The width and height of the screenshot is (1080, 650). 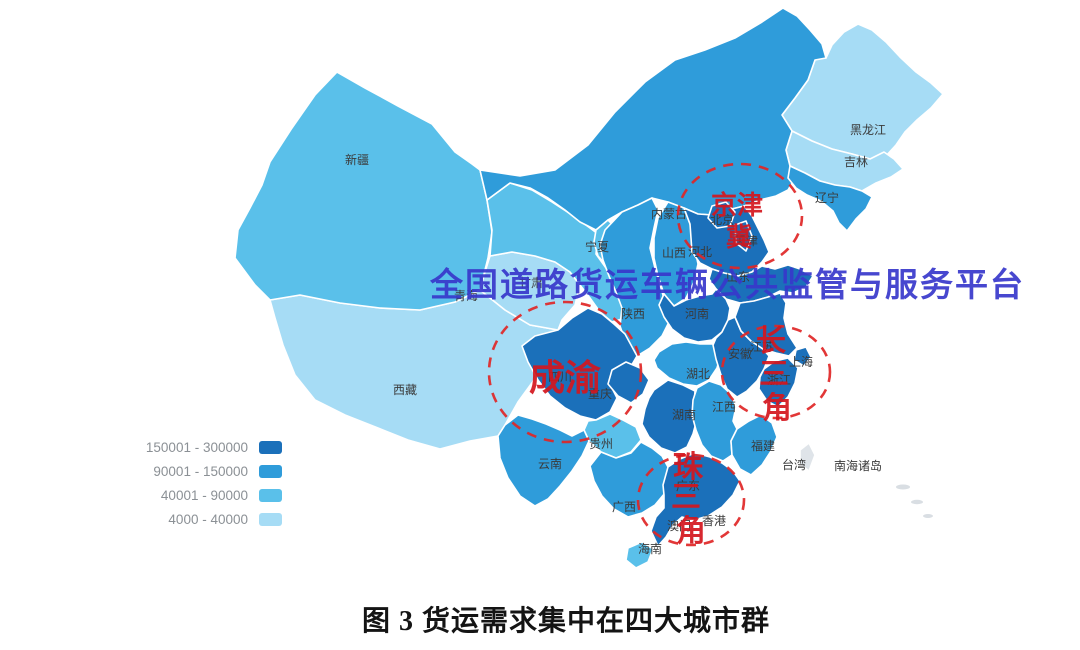 What do you see at coordinates (722, 220) in the screenshot?
I see `label-beijing: 北京` at bounding box center [722, 220].